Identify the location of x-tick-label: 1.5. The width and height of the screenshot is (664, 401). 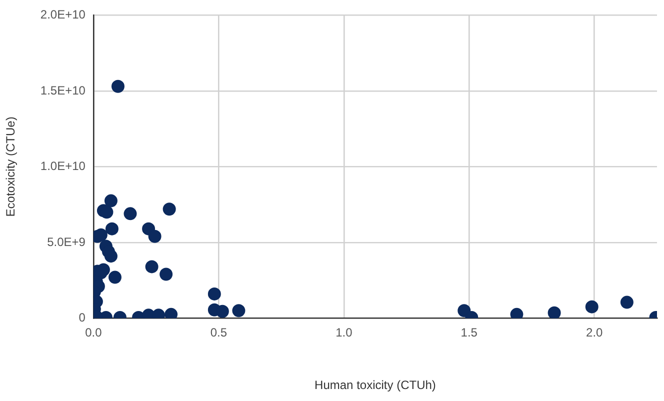
(469, 333).